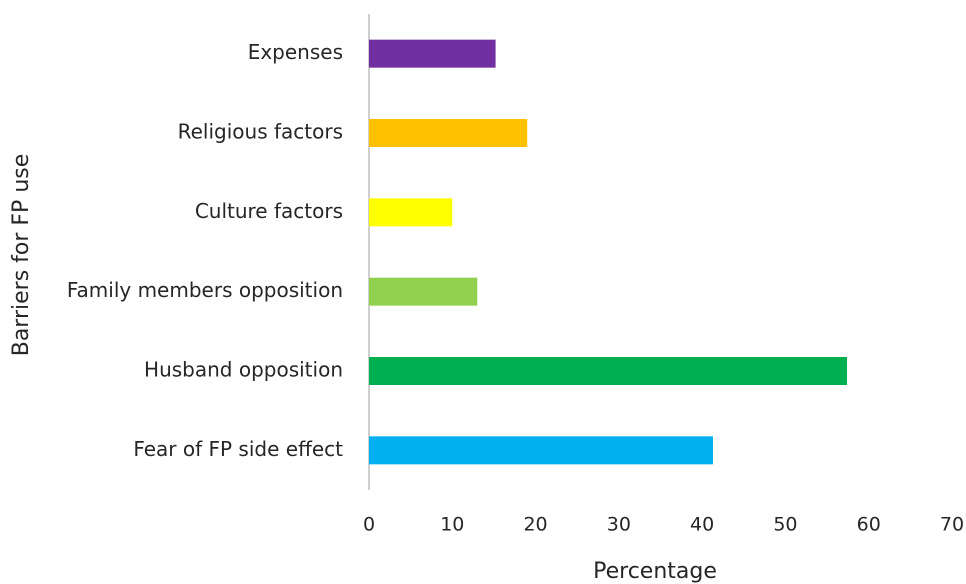 The width and height of the screenshot is (966, 584). What do you see at coordinates (535, 525) in the screenshot?
I see `x-tick-label: 20` at bounding box center [535, 525].